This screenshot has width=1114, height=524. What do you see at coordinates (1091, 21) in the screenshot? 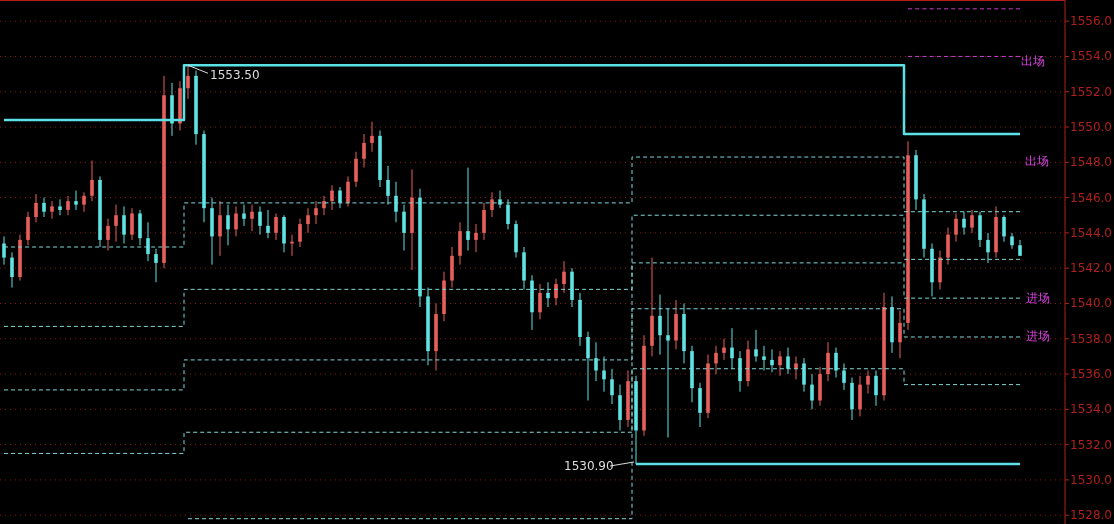
I see `y-tick-label: 1556.0` at bounding box center [1091, 21].